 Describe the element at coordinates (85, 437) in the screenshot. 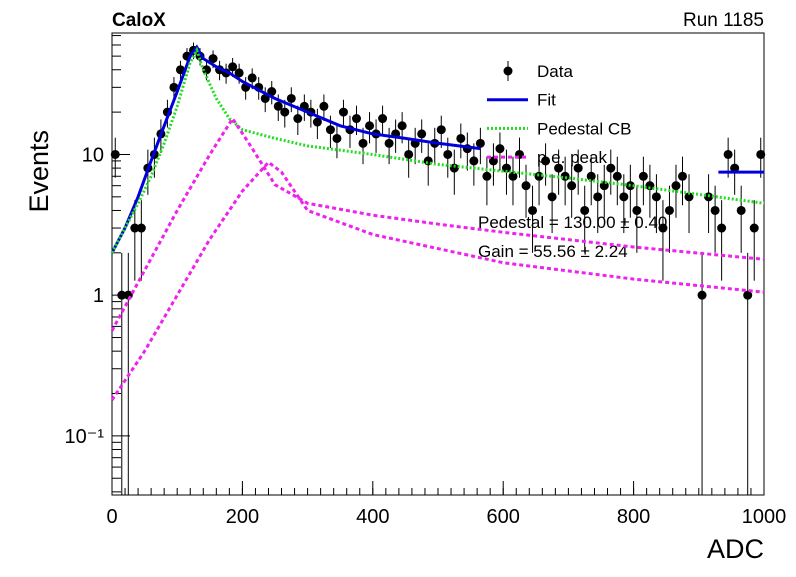

I see `y-tick-label: 10⁻¹` at that location.